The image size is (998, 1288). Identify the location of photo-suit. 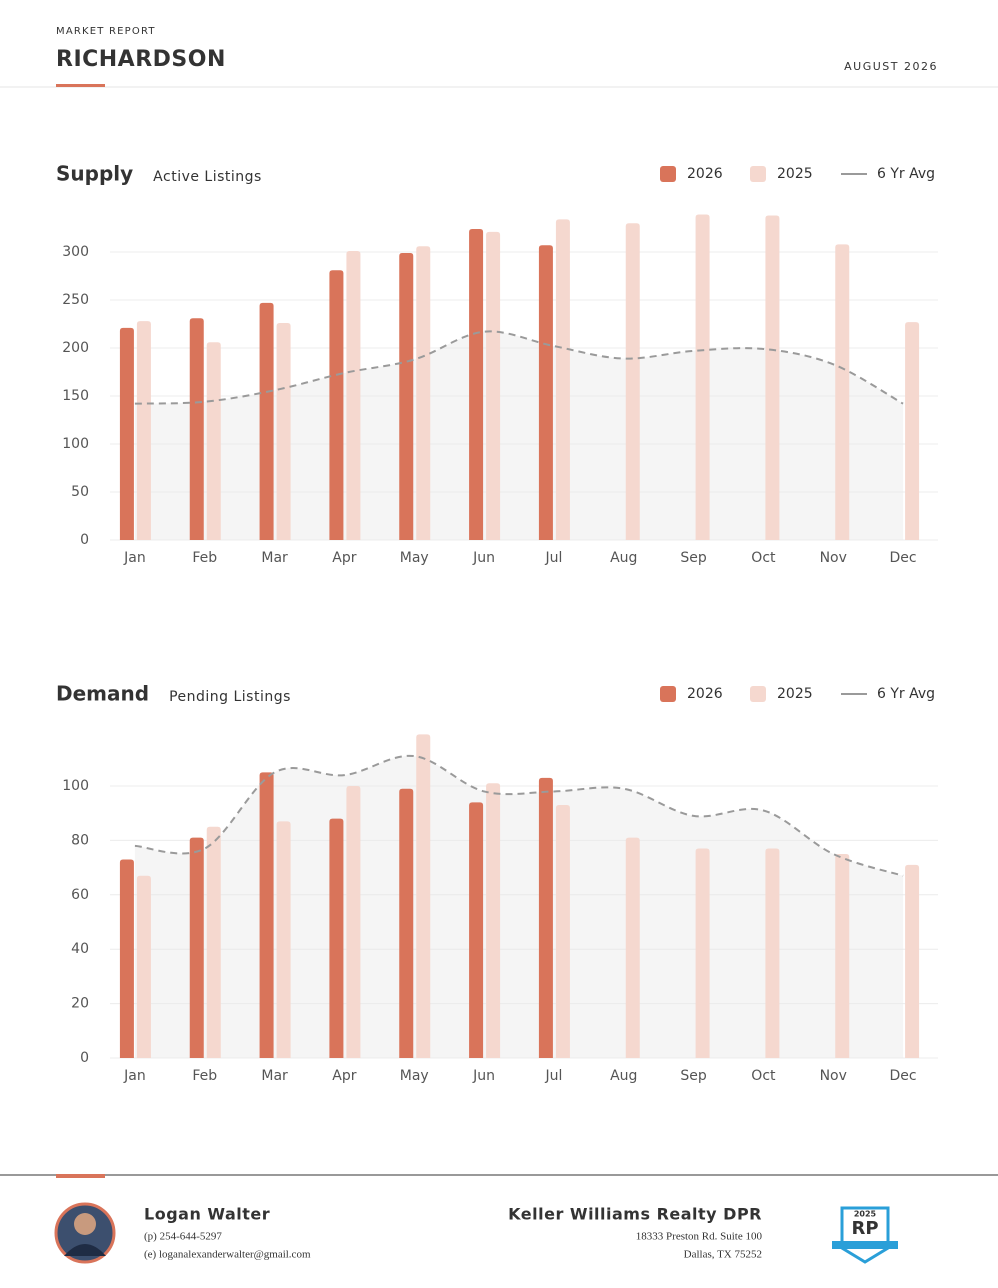
(85, 1250).